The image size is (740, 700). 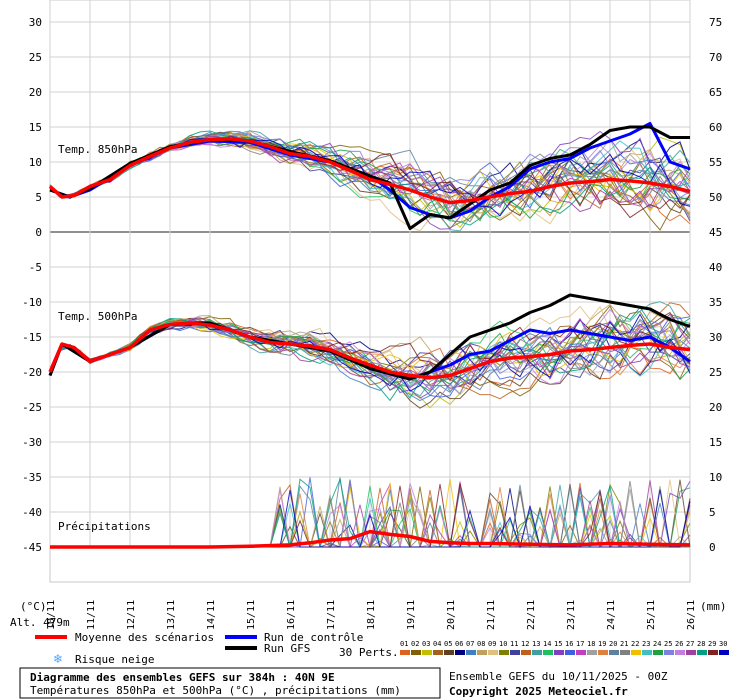 What do you see at coordinates (35, 162) in the screenshot?
I see `y-left-tick-label: 10` at bounding box center [35, 162].